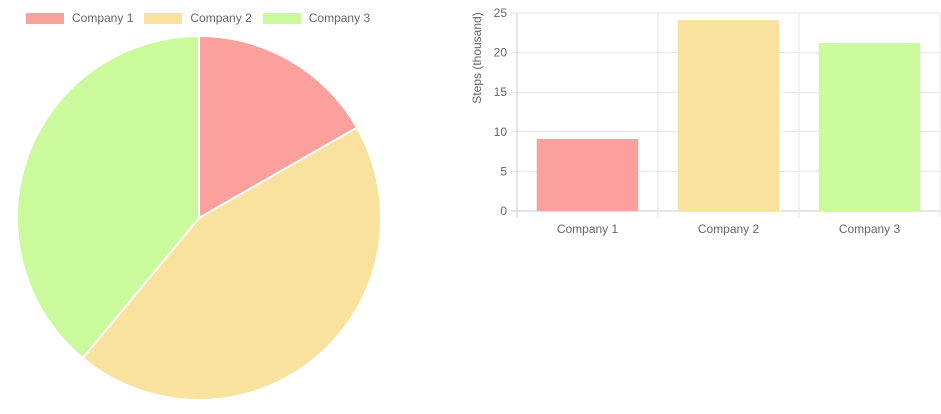  What do you see at coordinates (501, 132) in the screenshot?
I see `y-tick-label: 10` at bounding box center [501, 132].